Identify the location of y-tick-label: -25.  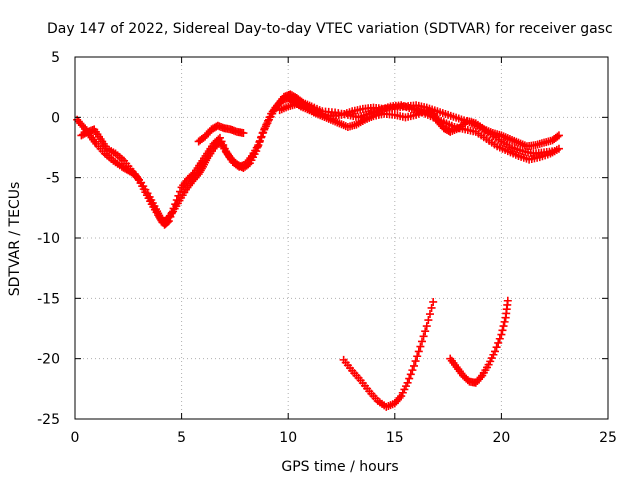
(48, 420).